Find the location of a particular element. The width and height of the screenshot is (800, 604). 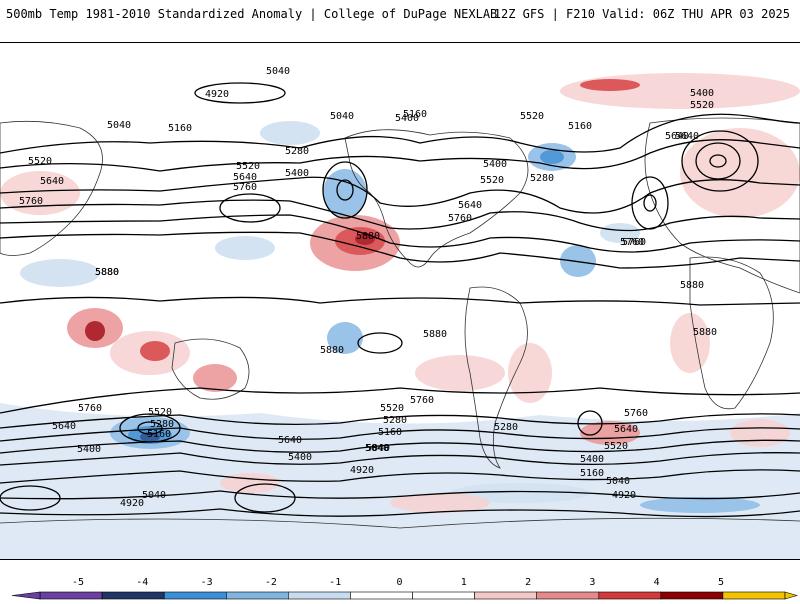

colorbar: -5 -4 -3 -2 -1 0 1 2 3 4 5 is located at coordinates (400, 584).